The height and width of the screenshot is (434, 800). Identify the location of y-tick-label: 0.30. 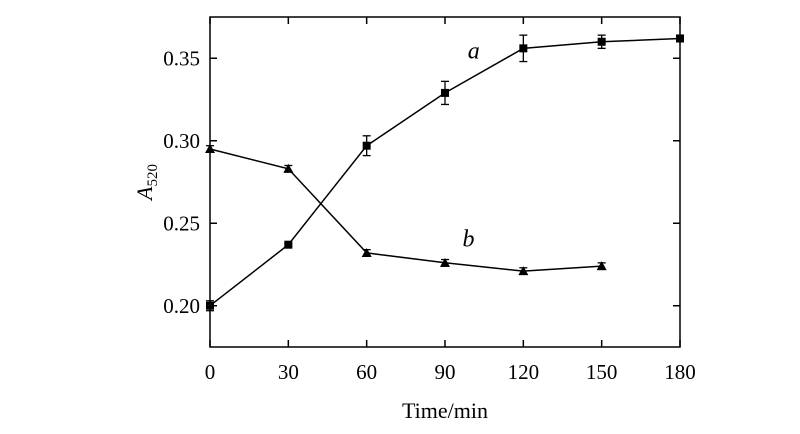
(181, 141).